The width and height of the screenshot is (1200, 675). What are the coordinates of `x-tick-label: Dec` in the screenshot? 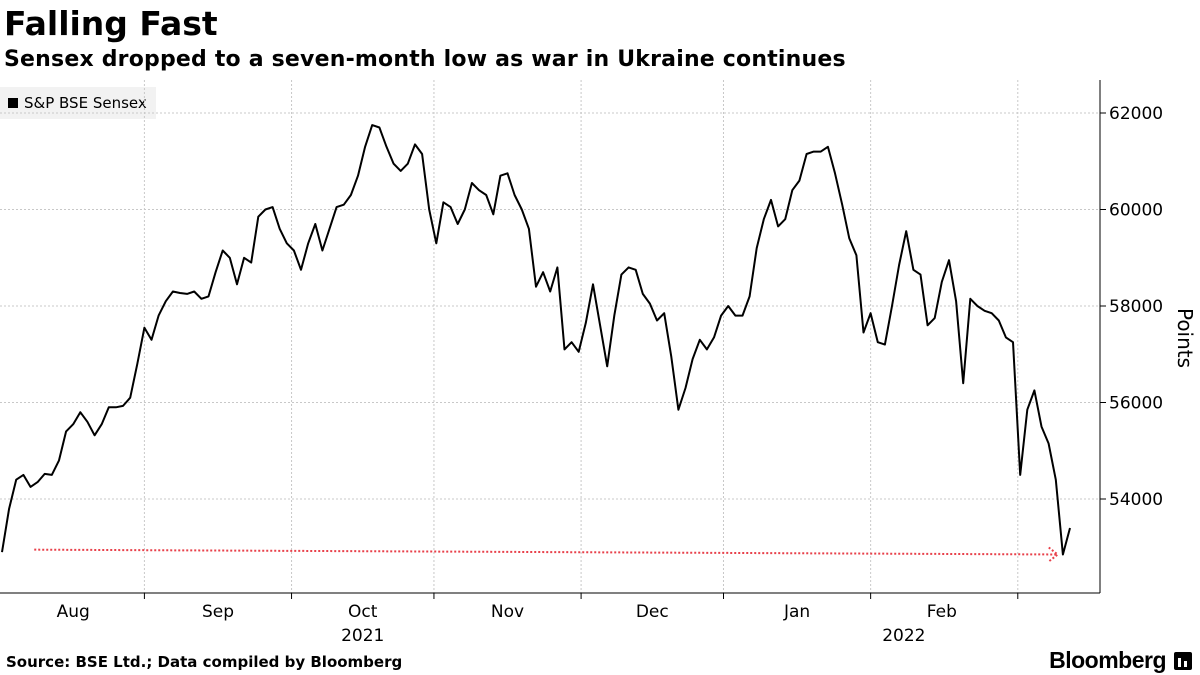 It's located at (652, 612).